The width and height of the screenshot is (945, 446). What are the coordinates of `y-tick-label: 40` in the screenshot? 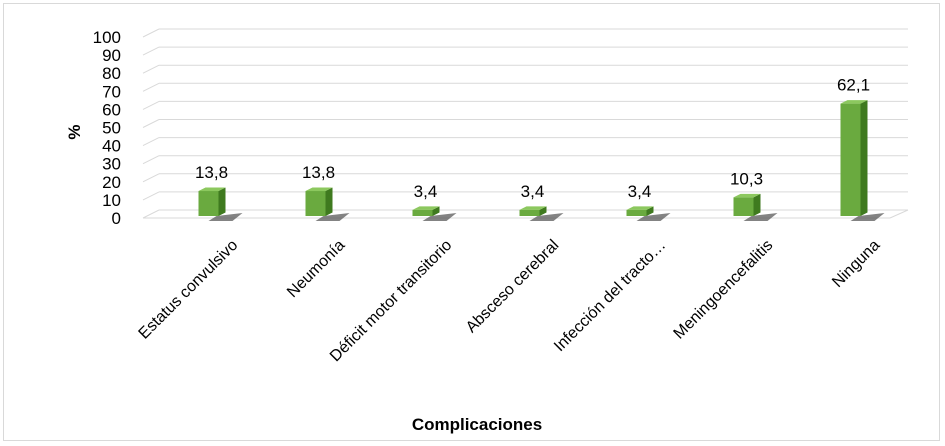 It's located at (111, 146).